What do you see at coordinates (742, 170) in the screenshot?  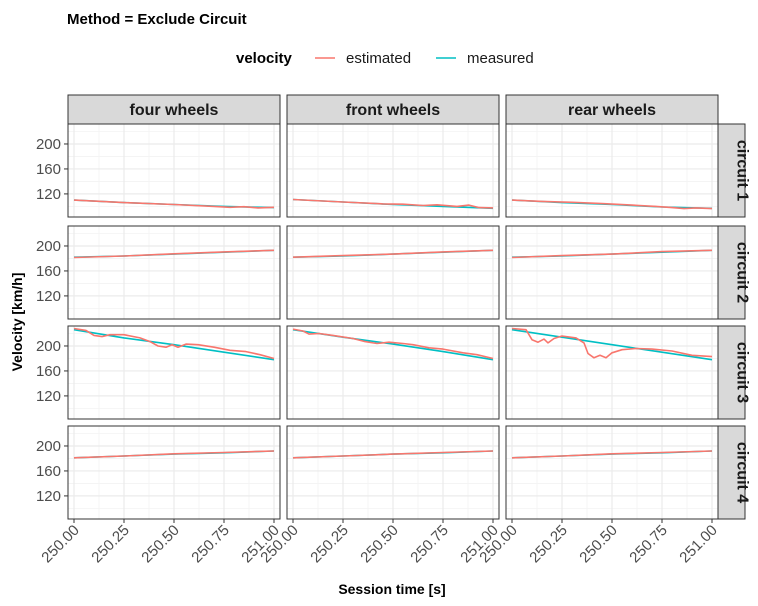 I see `row-strip-label: circuit 1` at bounding box center [742, 170].